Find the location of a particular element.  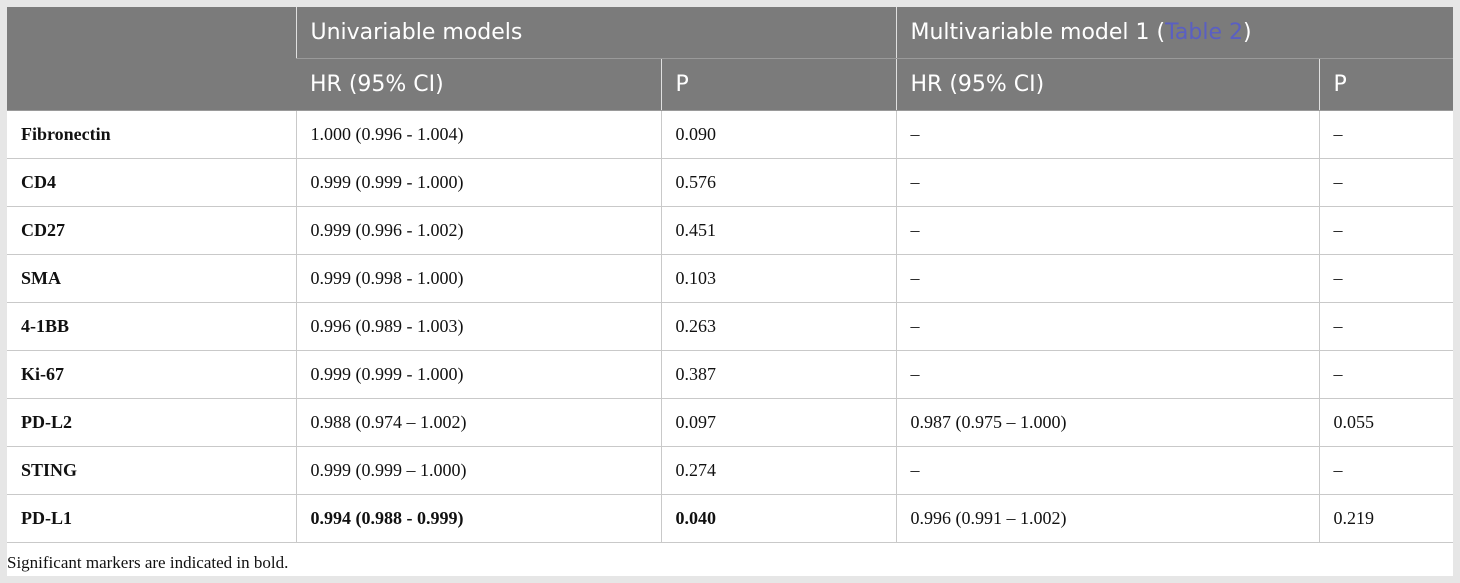

uni-p-cell: 0.097 is located at coordinates (778, 422).